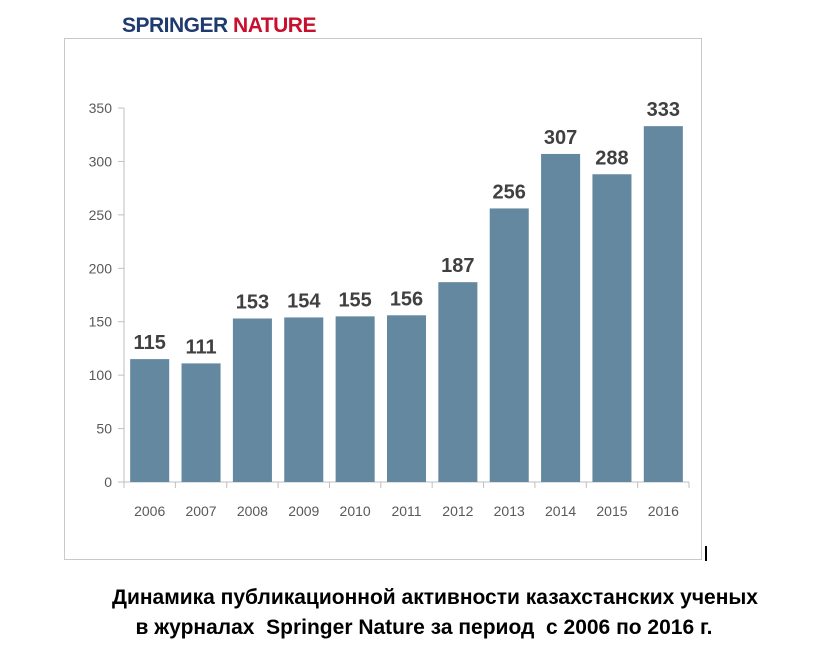 The width and height of the screenshot is (834, 657). Describe the element at coordinates (150, 343) in the screenshot. I see `data-label-2006: 115` at that location.